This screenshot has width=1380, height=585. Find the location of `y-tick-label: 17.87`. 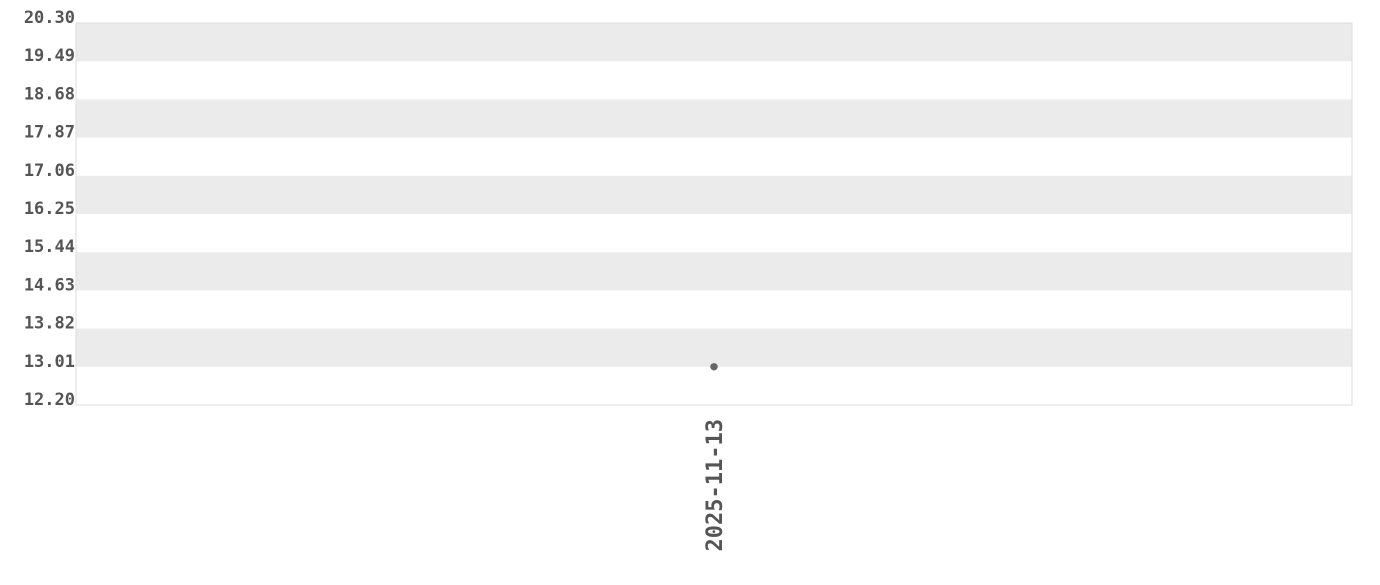

y-tick-label: 17.87 is located at coordinates (49, 133).